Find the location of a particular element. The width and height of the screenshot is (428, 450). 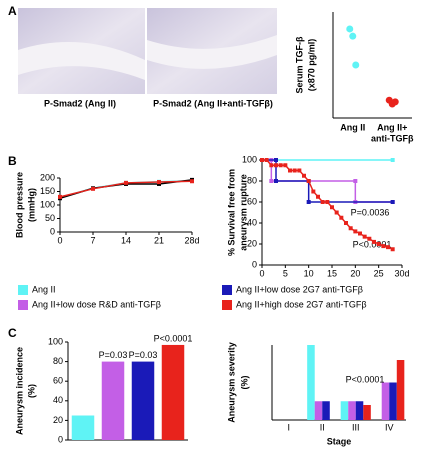

legend-label: Ang II+low dose 2G7 anti-TGFβ is located at coordinates (299, 289).